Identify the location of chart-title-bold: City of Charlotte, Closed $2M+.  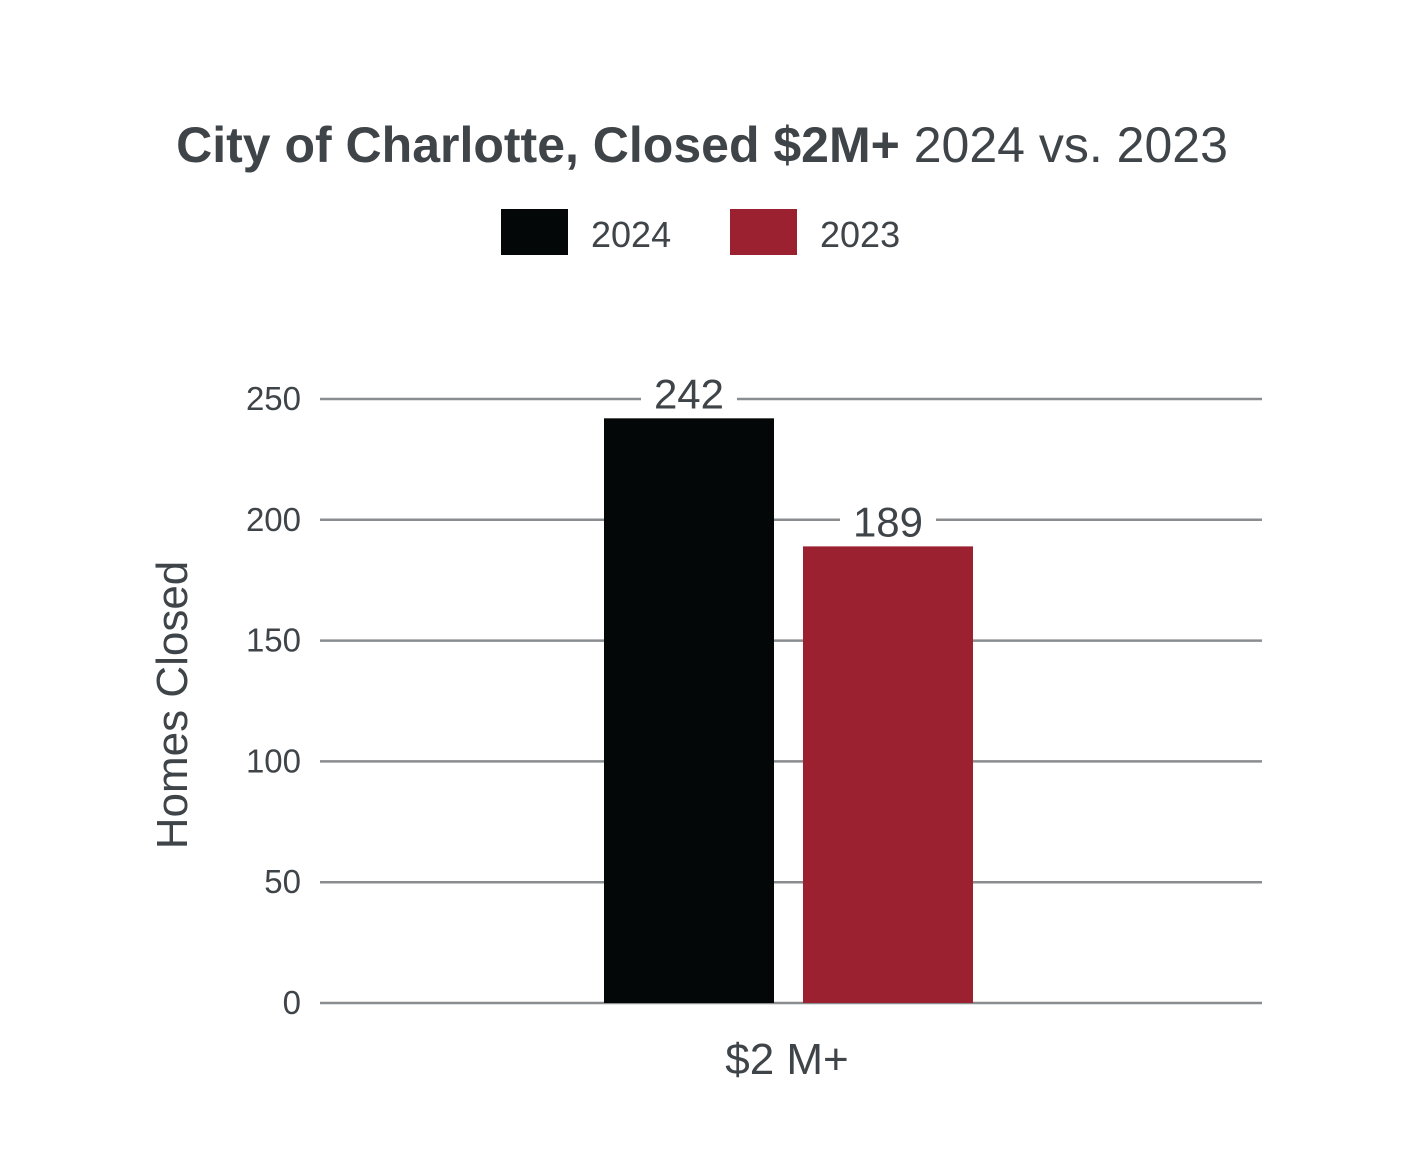
(545, 145).